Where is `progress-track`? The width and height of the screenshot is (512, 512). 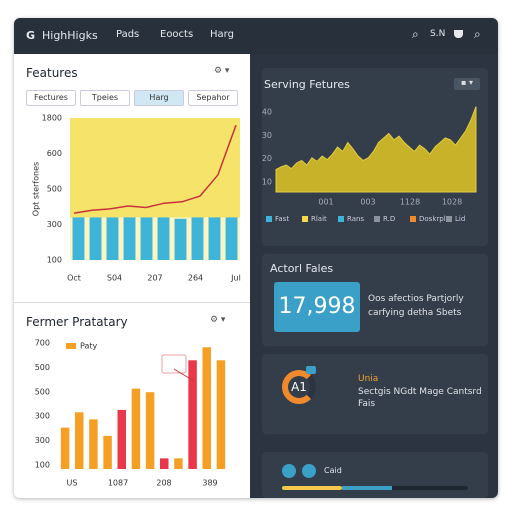 progress-track is located at coordinates (375, 488).